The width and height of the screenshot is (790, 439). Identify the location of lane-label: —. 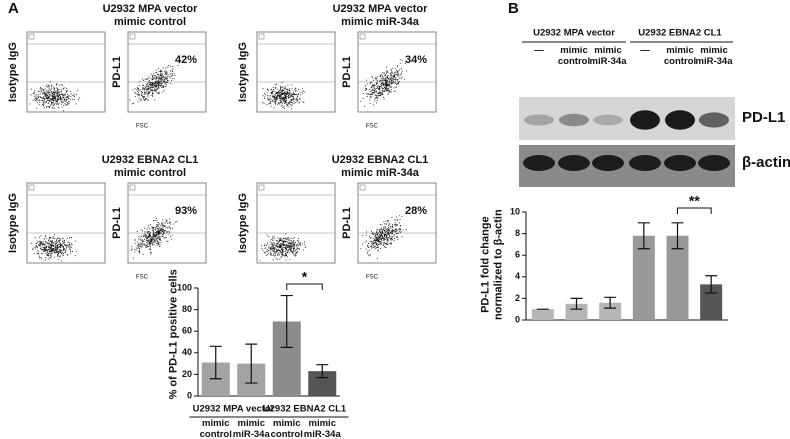
(539, 51).